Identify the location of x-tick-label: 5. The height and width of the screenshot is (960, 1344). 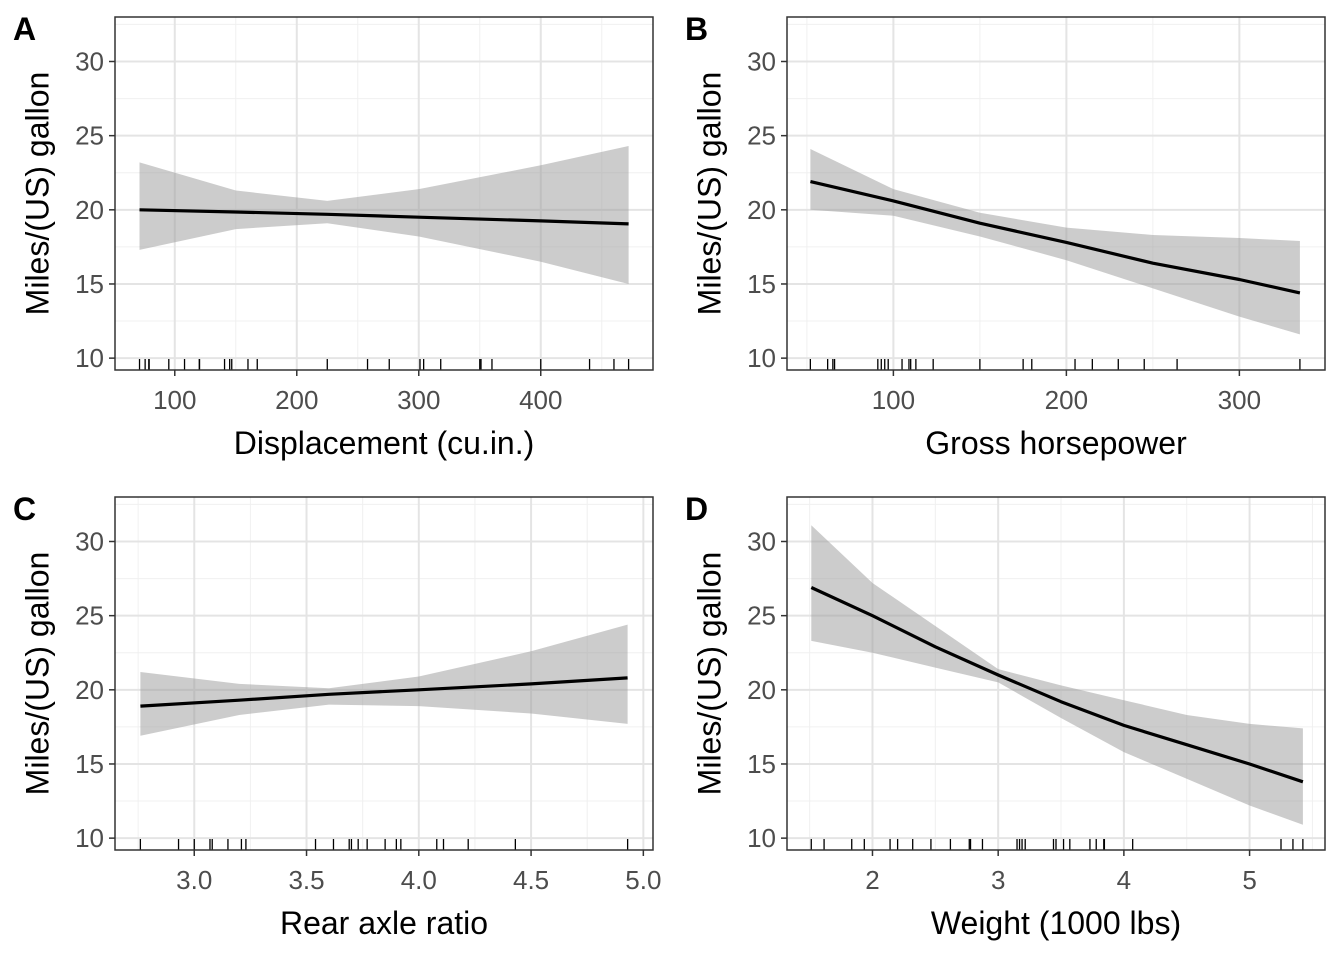
(1249, 880).